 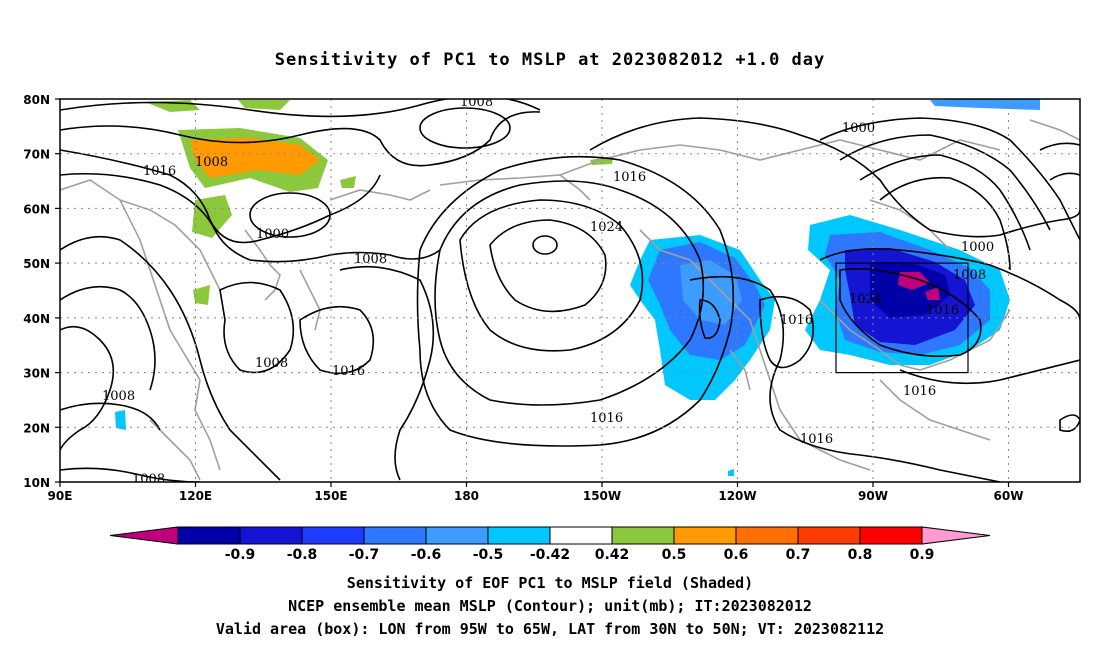 I want to click on lat-label: 30N, so click(x=36, y=374).